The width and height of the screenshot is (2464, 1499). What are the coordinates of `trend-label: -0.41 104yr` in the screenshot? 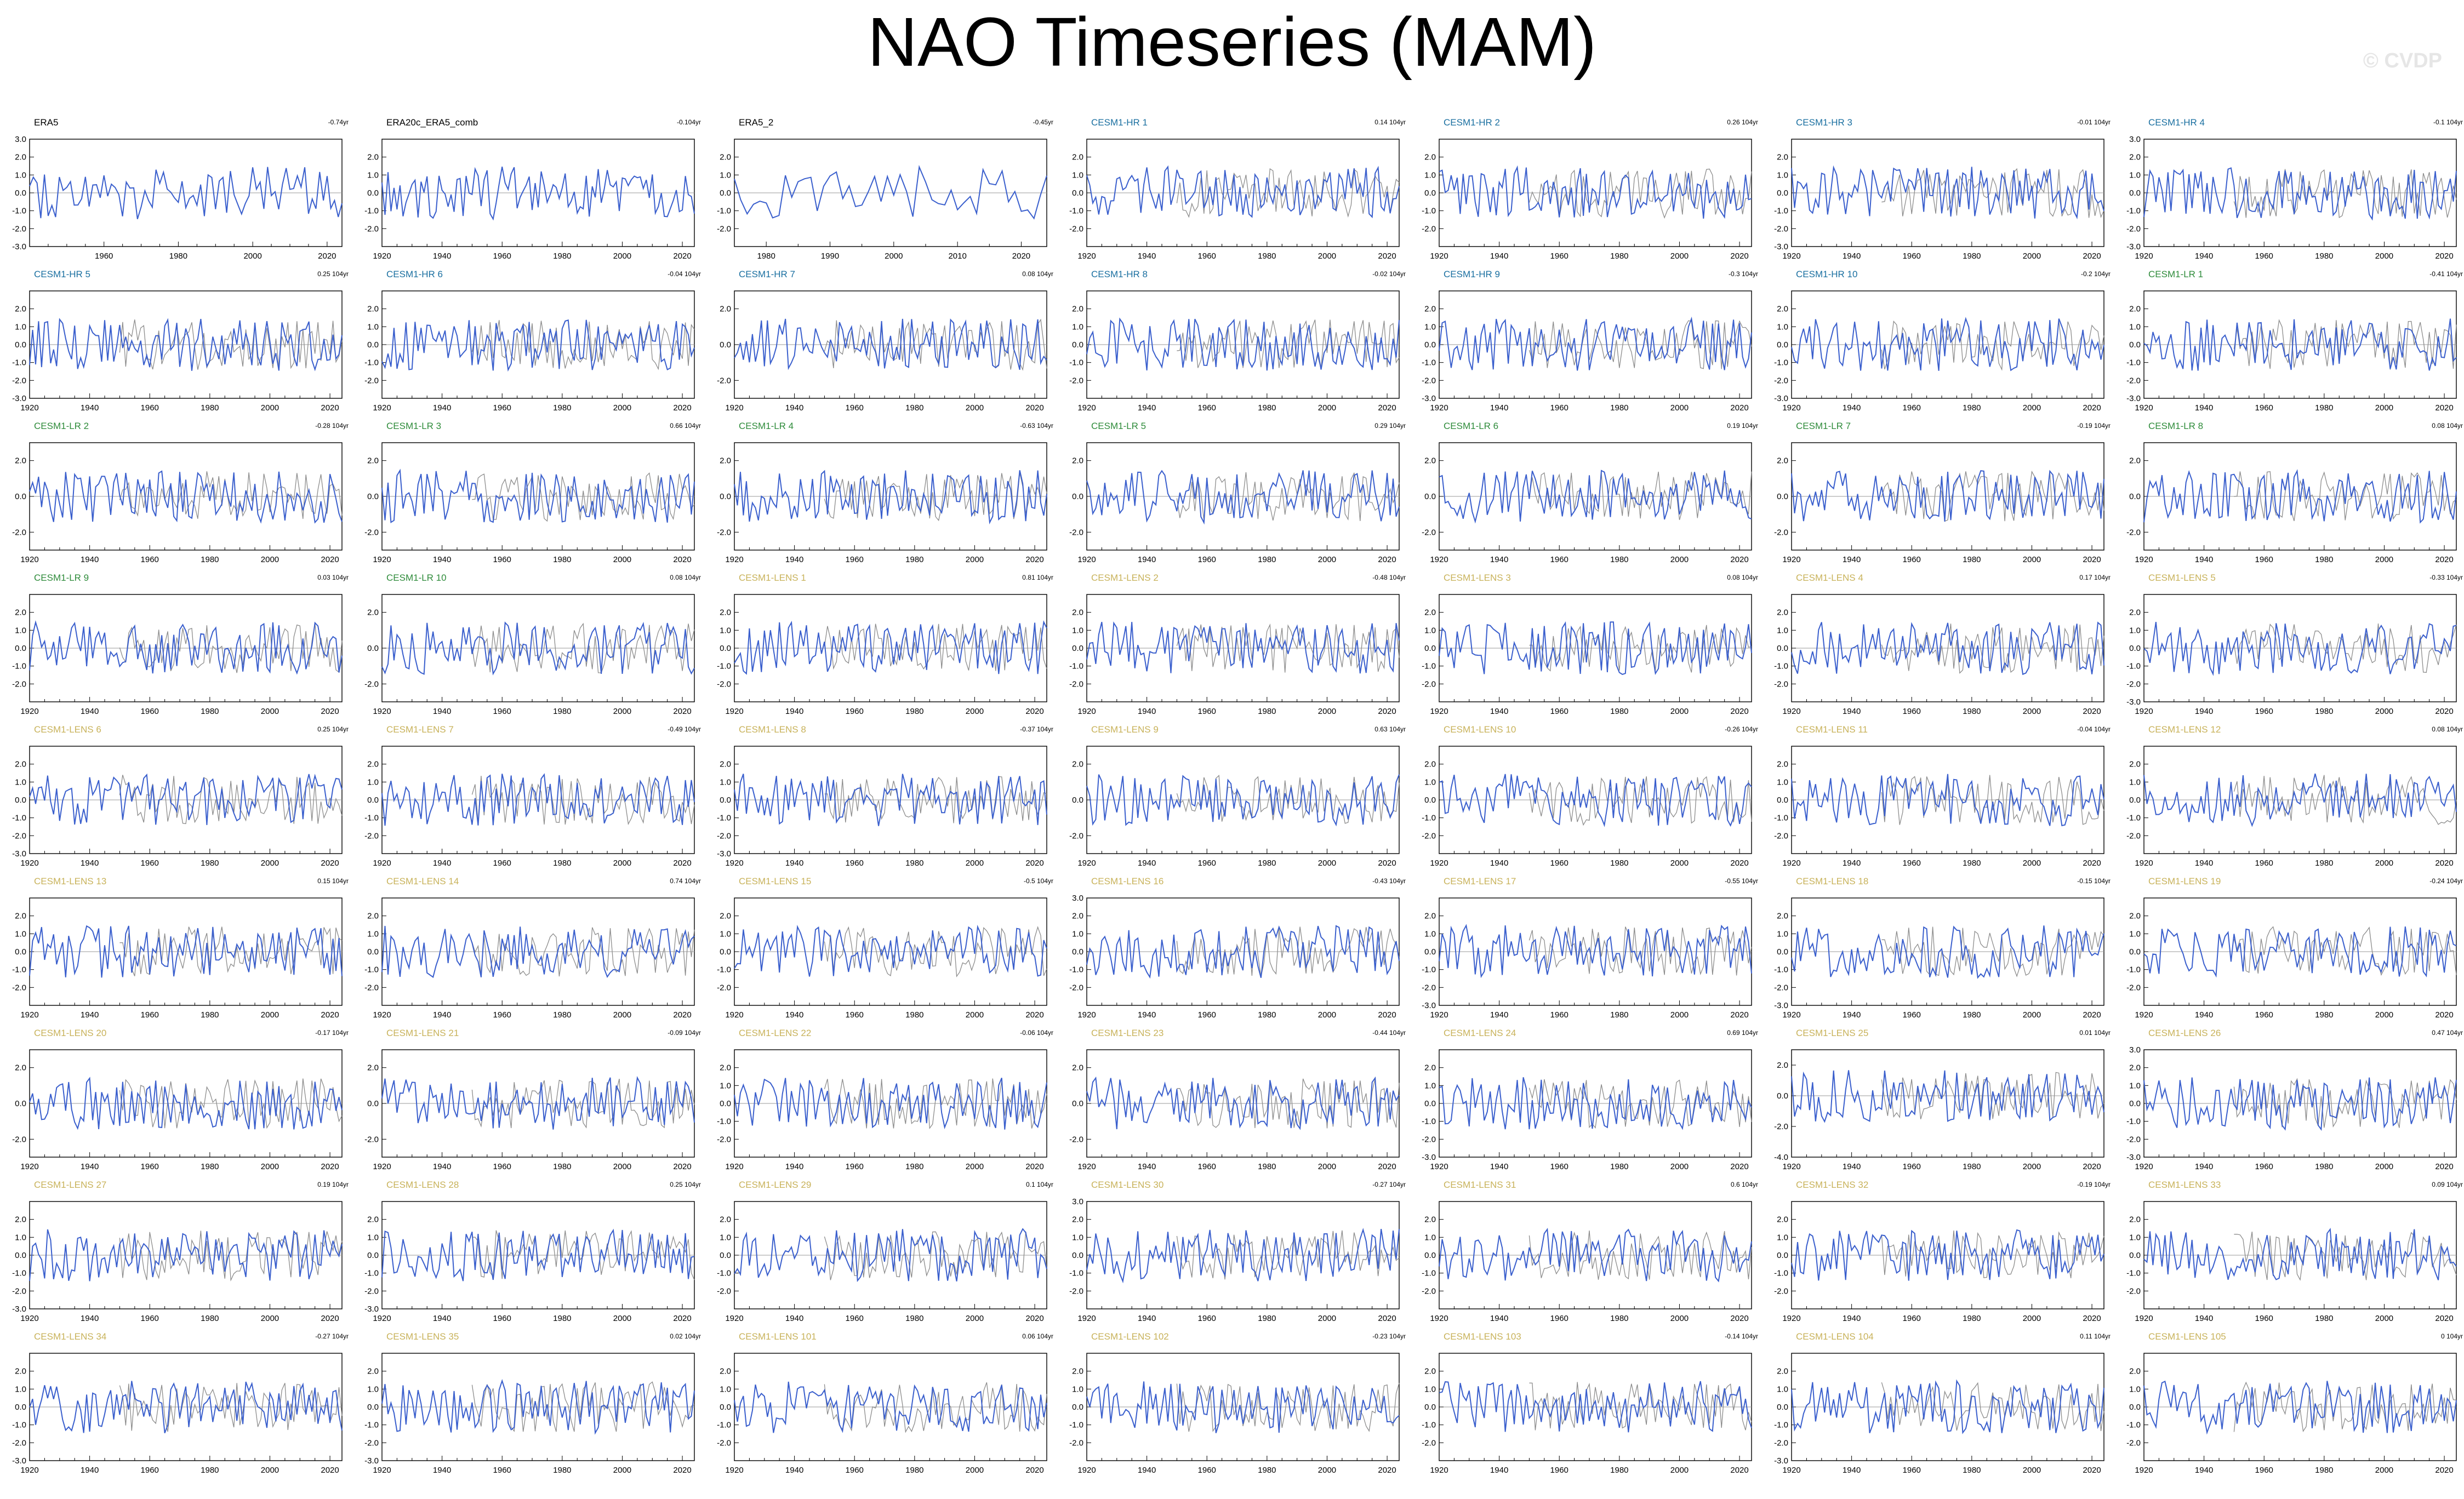 It's located at (2446, 274).